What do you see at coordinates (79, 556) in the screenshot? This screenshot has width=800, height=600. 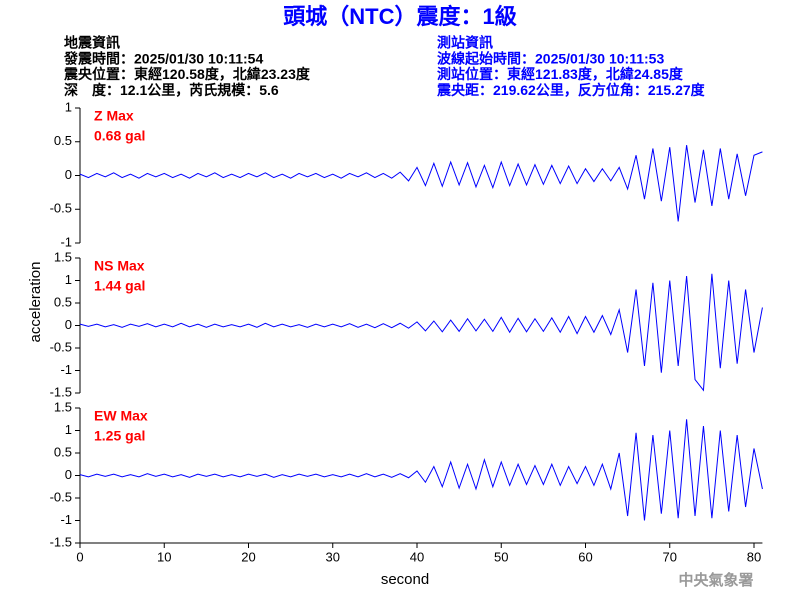 I see `x-tick-label: 0` at bounding box center [79, 556].